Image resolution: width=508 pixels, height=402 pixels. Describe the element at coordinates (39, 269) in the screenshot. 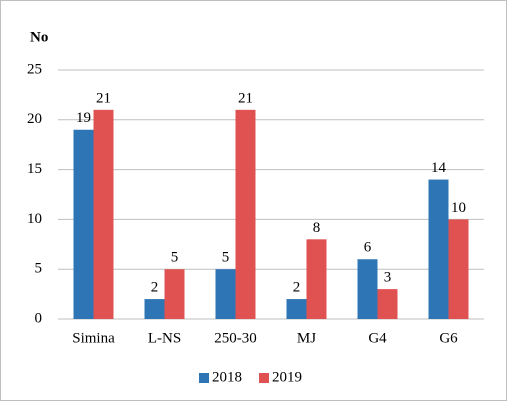

I see `y-tick-label: 5` at that location.